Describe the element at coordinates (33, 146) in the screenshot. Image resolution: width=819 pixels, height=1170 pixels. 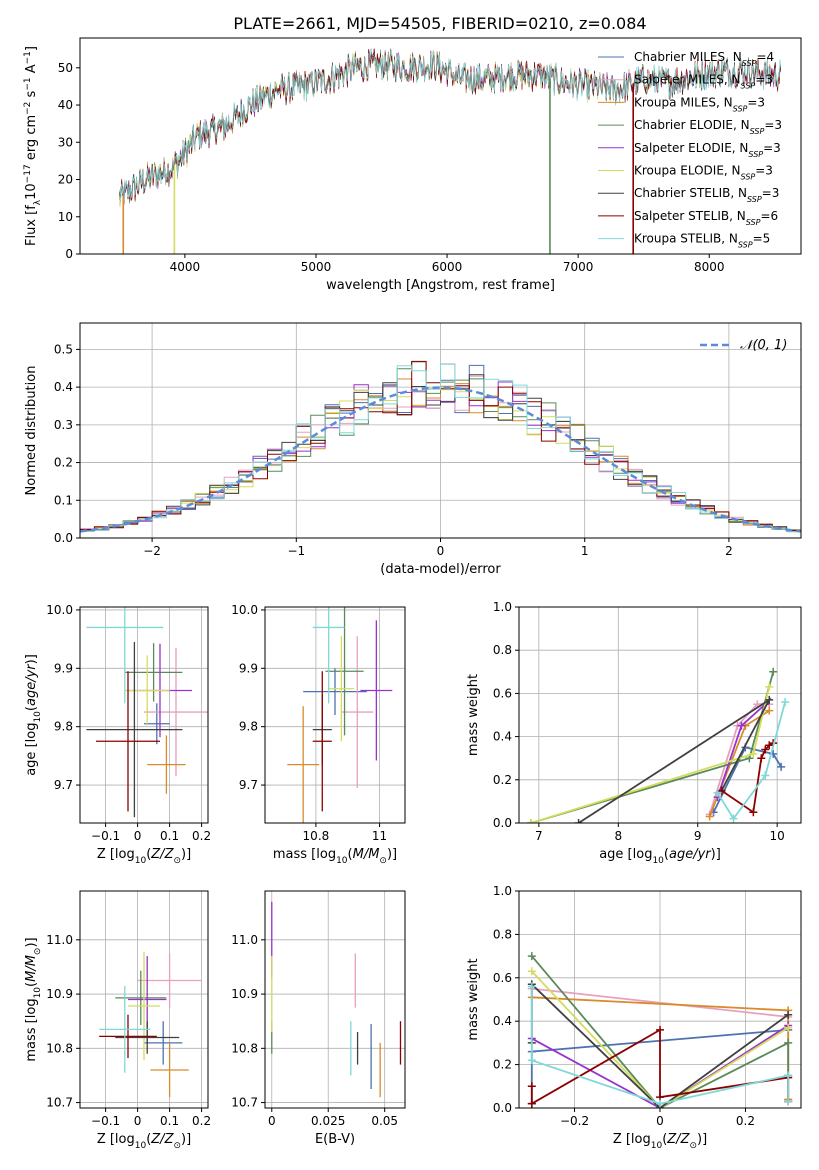
I see `y-axis-label: Flux [fλ10−17 erg cm−2 s−1 A−1]` at that location.